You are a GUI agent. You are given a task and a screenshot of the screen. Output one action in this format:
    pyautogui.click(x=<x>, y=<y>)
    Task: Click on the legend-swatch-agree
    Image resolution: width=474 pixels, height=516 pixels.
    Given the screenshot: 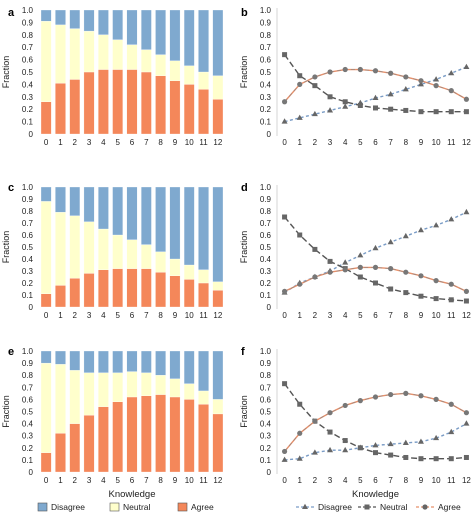 What is the action you would take?
    pyautogui.click(x=182, y=507)
    